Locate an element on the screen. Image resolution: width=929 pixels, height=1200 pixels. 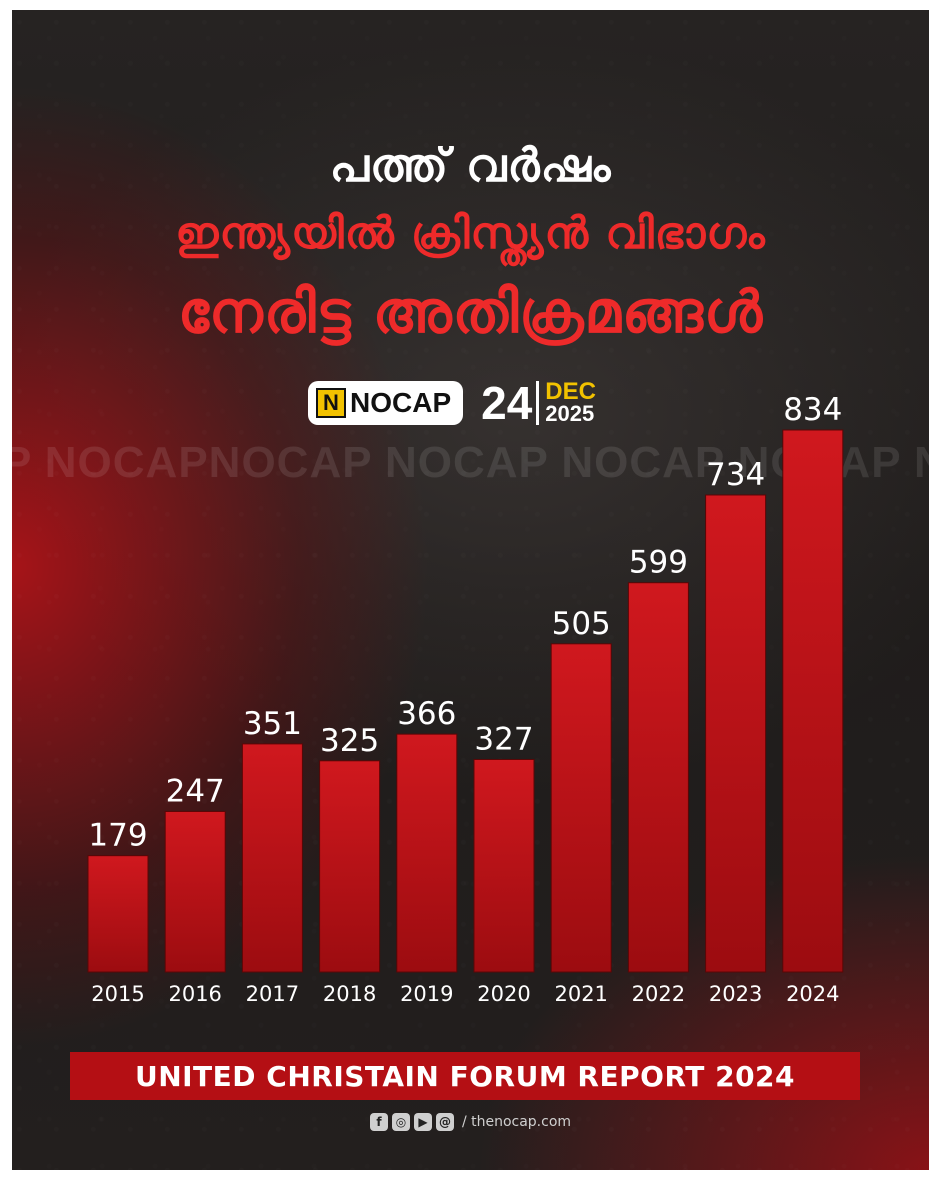
footer: f ◎ ▶ @ / thenocap.com is located at coordinates (470, 1122).